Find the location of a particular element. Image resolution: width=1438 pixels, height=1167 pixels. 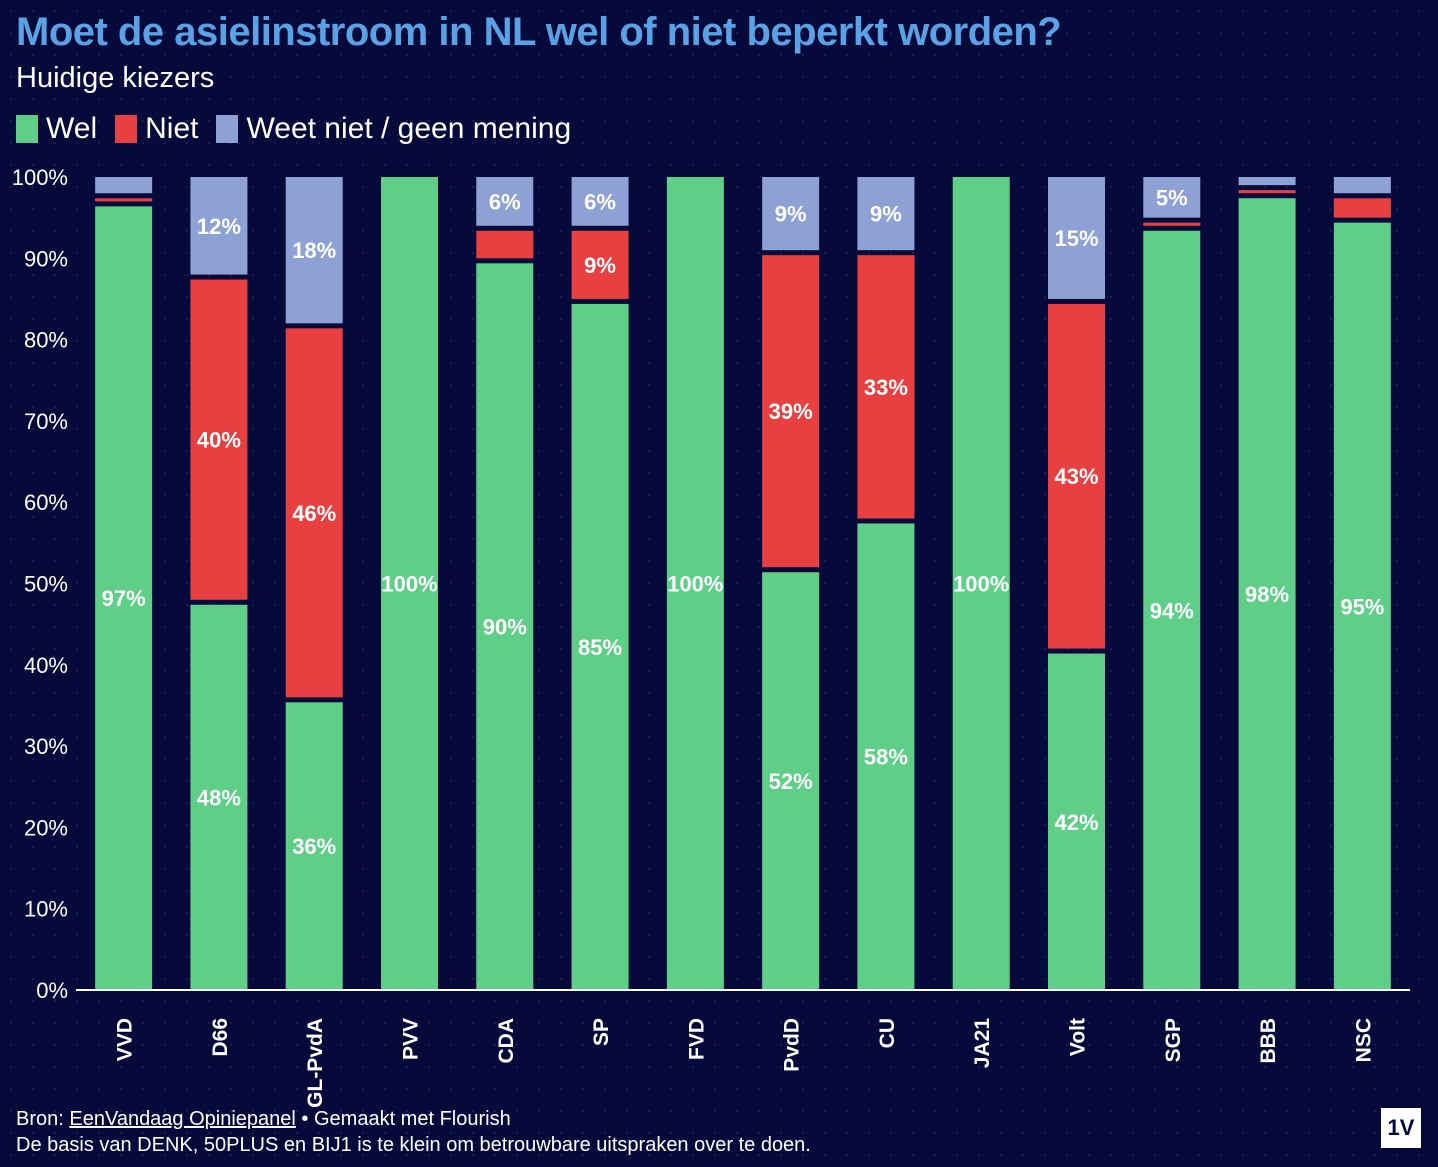

bar-wel-cda is located at coordinates (505, 626).